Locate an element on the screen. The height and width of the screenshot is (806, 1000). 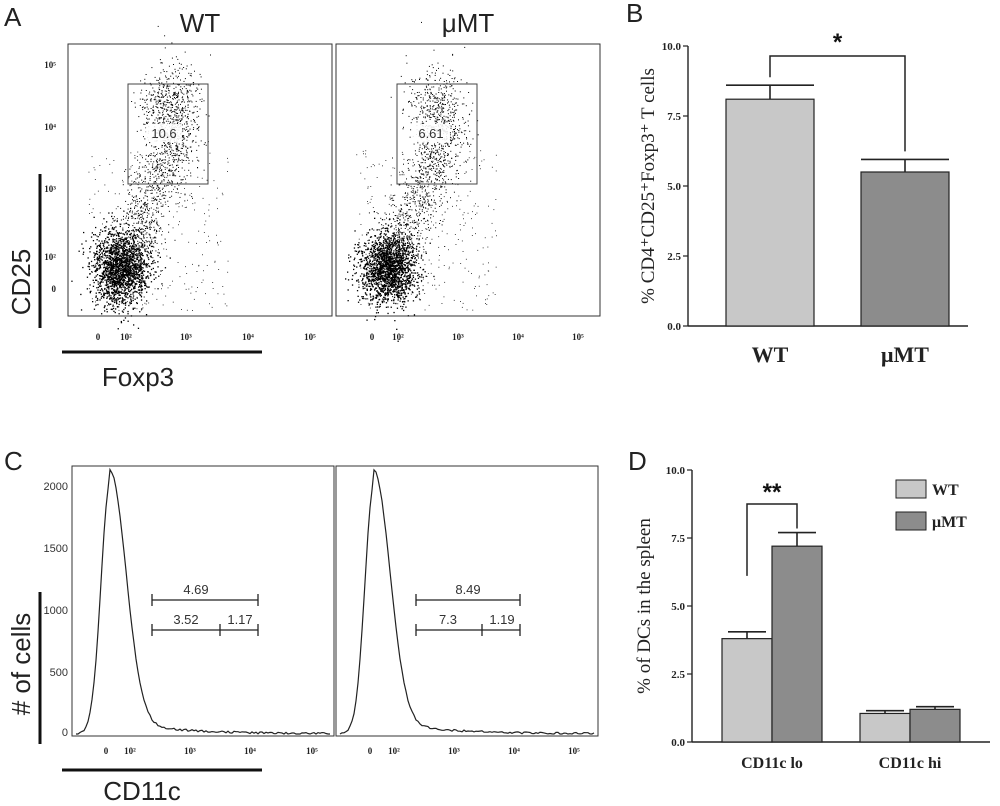
b-ytick-label: 7.5 is located at coordinates (674, 117).